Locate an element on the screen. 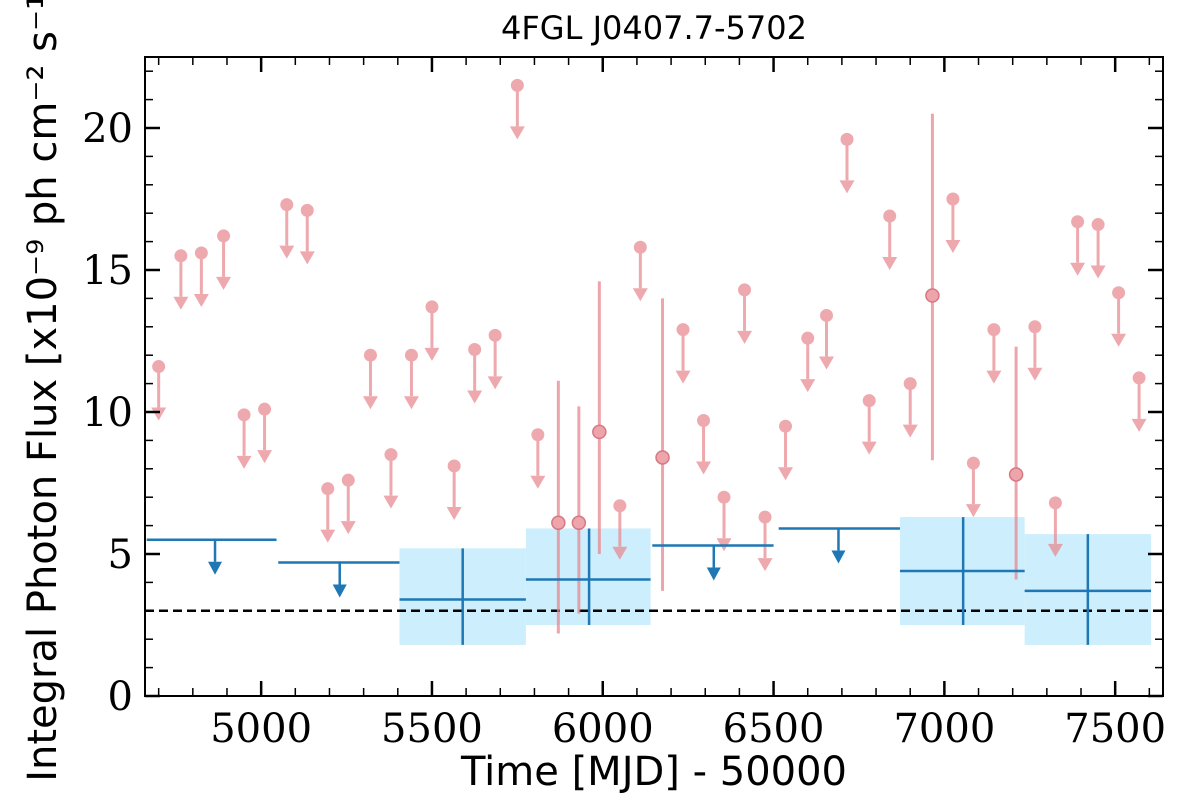 This screenshot has height=800, width=1200. x-tick-label: 6500 is located at coordinates (774, 729).